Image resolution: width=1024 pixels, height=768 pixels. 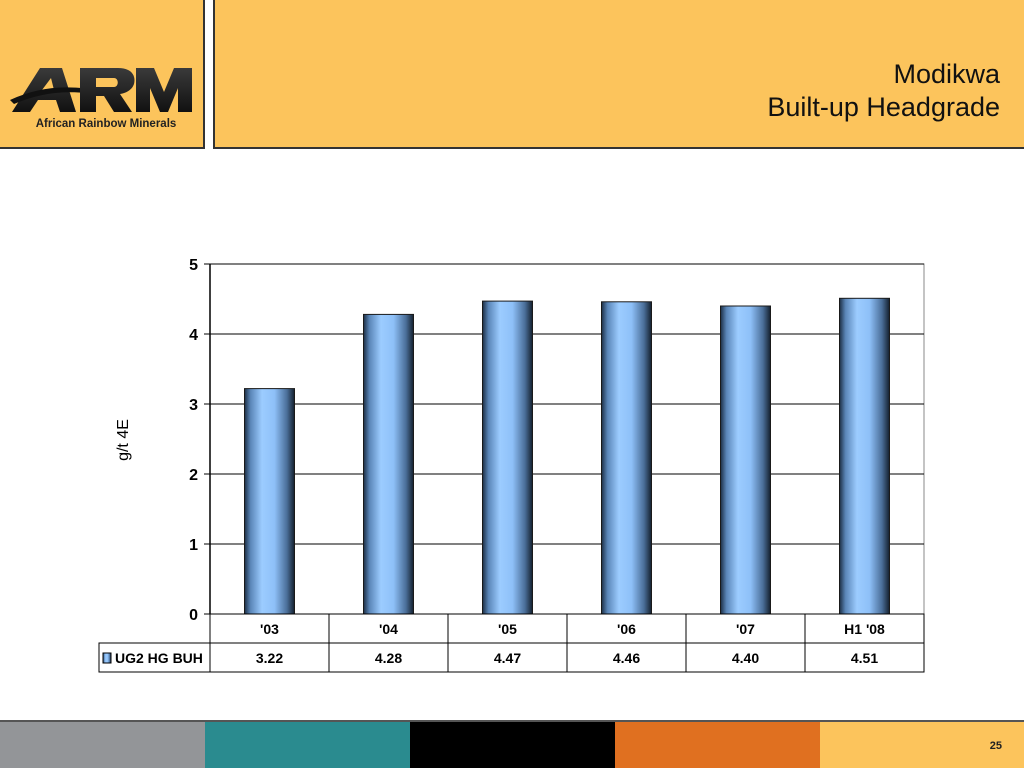 I want to click on y-tick-label: 5, so click(x=193, y=265).